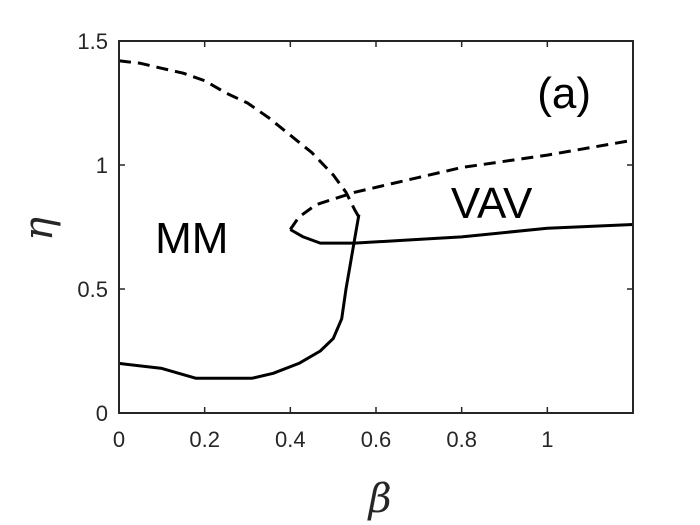 This screenshot has height=525, width=700. I want to click on y-tick-label: 1.5, so click(92, 41).